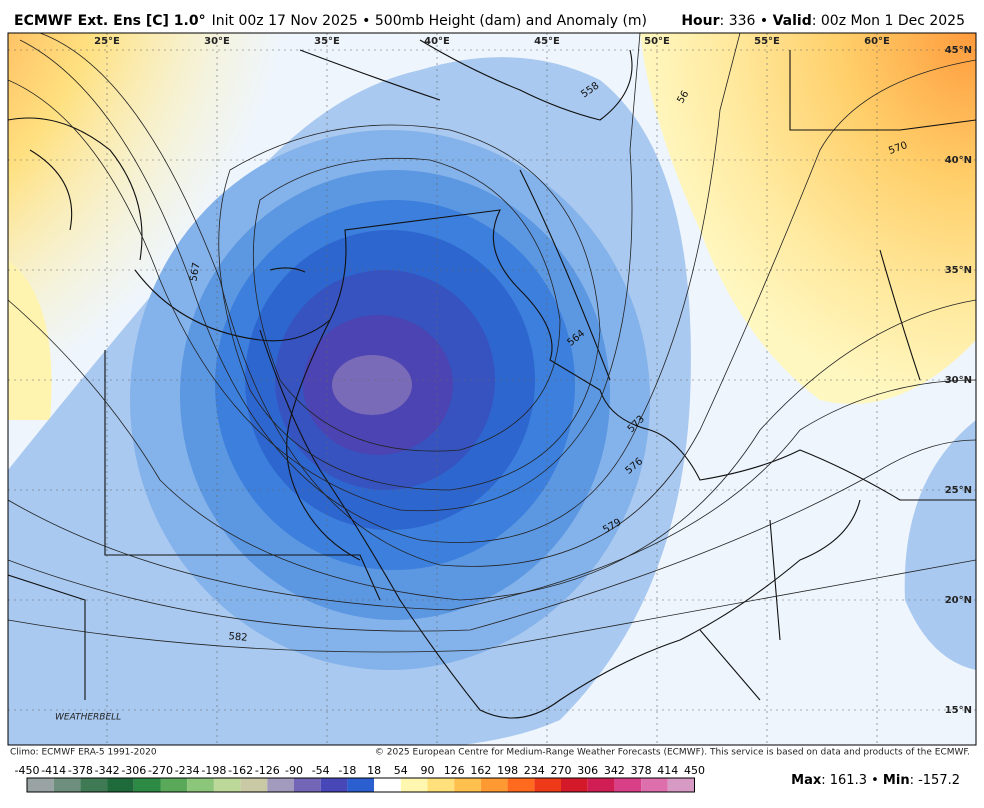 The image size is (984, 808). Describe the element at coordinates (160, 770) in the screenshot. I see `colorbar-label: -270` at that location.